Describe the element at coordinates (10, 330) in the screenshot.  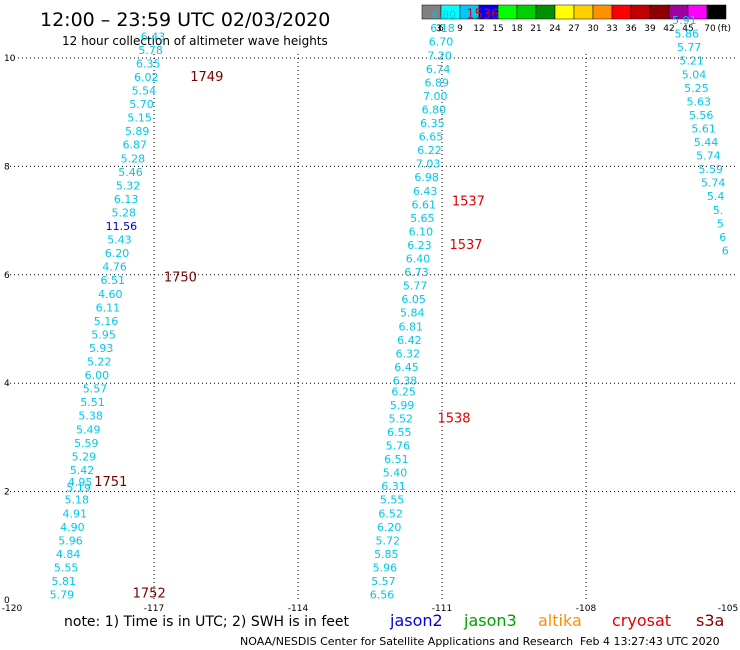
I see `y-axis-ticks: 0 2 4 6 8 10` at that location.